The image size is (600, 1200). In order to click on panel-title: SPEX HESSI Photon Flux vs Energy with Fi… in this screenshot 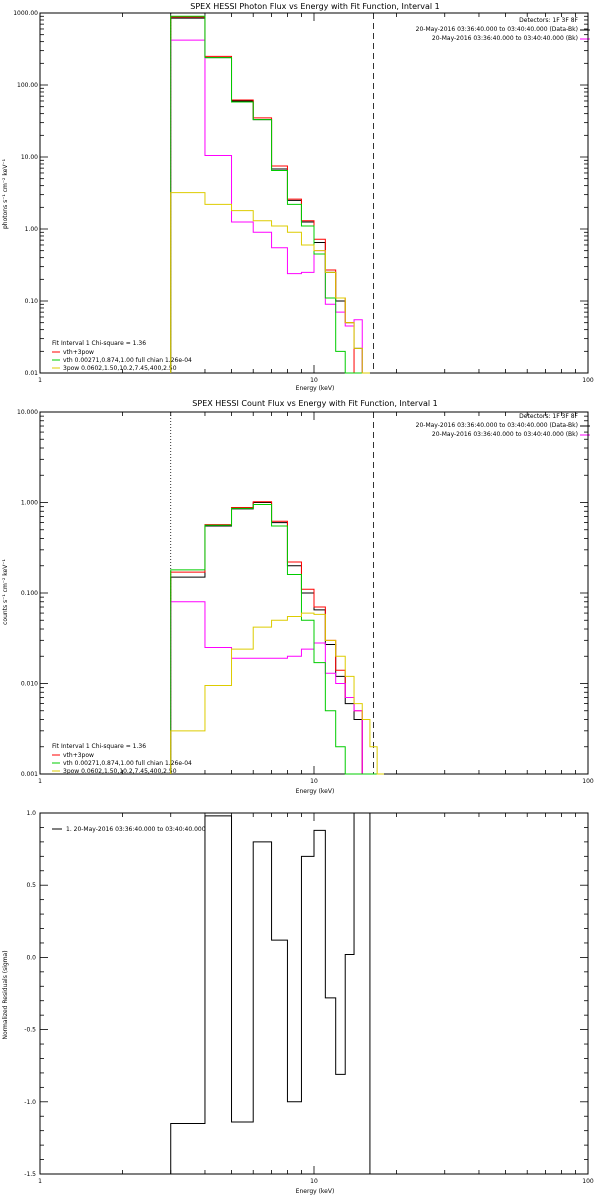, I will do `click(315, 6)`.